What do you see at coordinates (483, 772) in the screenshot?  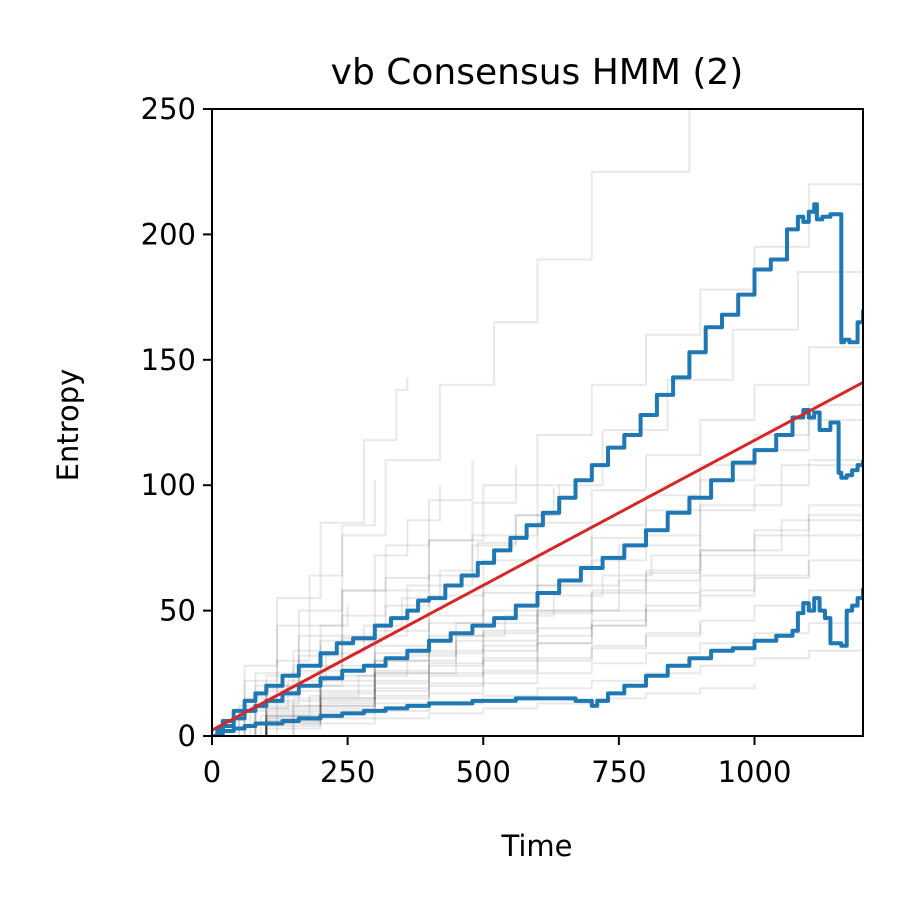 I see `x-tick-label: 500` at bounding box center [483, 772].